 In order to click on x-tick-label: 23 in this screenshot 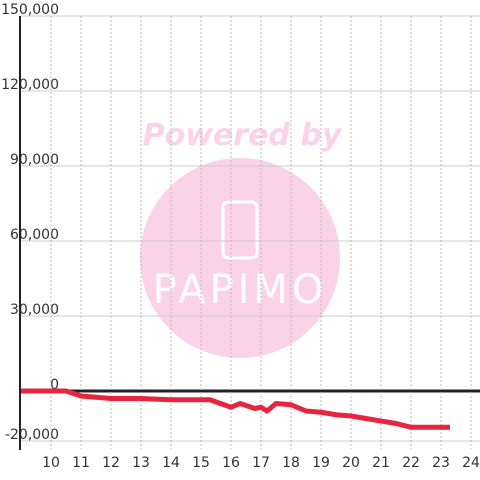, I will do `click(441, 463)`.